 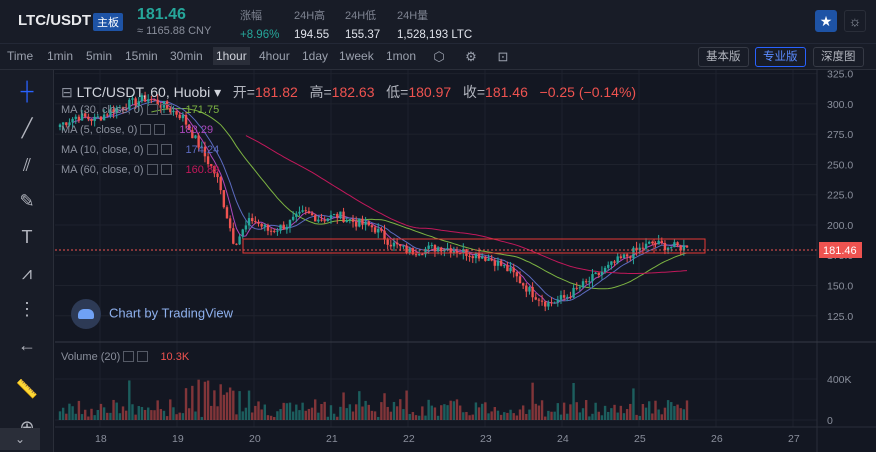 I want to click on tf-1mon: 1mon, so click(x=401, y=56).